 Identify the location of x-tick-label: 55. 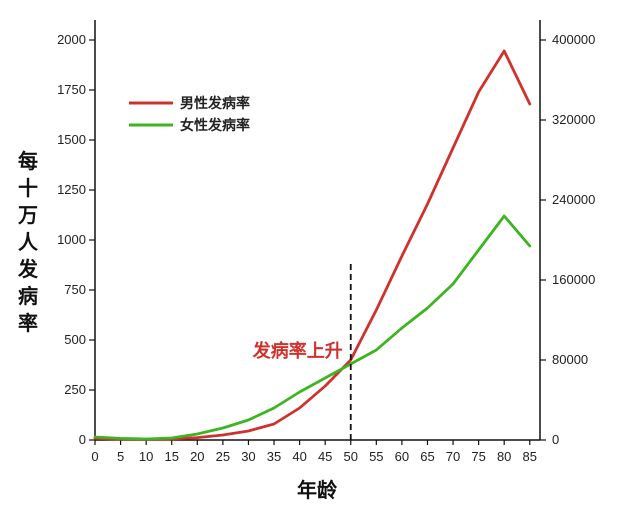
(376, 456).